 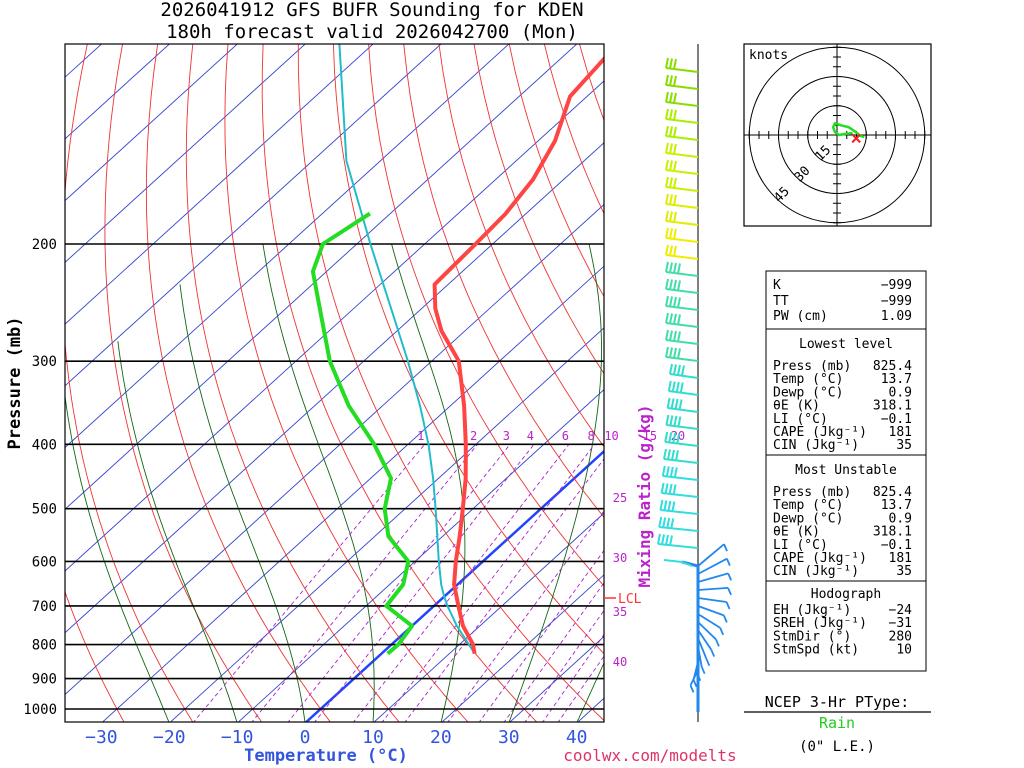 What do you see at coordinates (509, 737) in the screenshot?
I see `temperature-tick-label: 30` at bounding box center [509, 737].